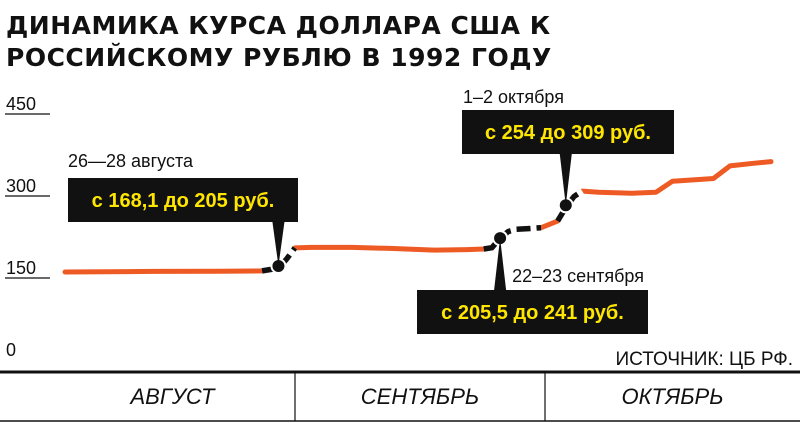  I want to click on month-label-october: ОКТЯБРЬ, so click(672, 396).